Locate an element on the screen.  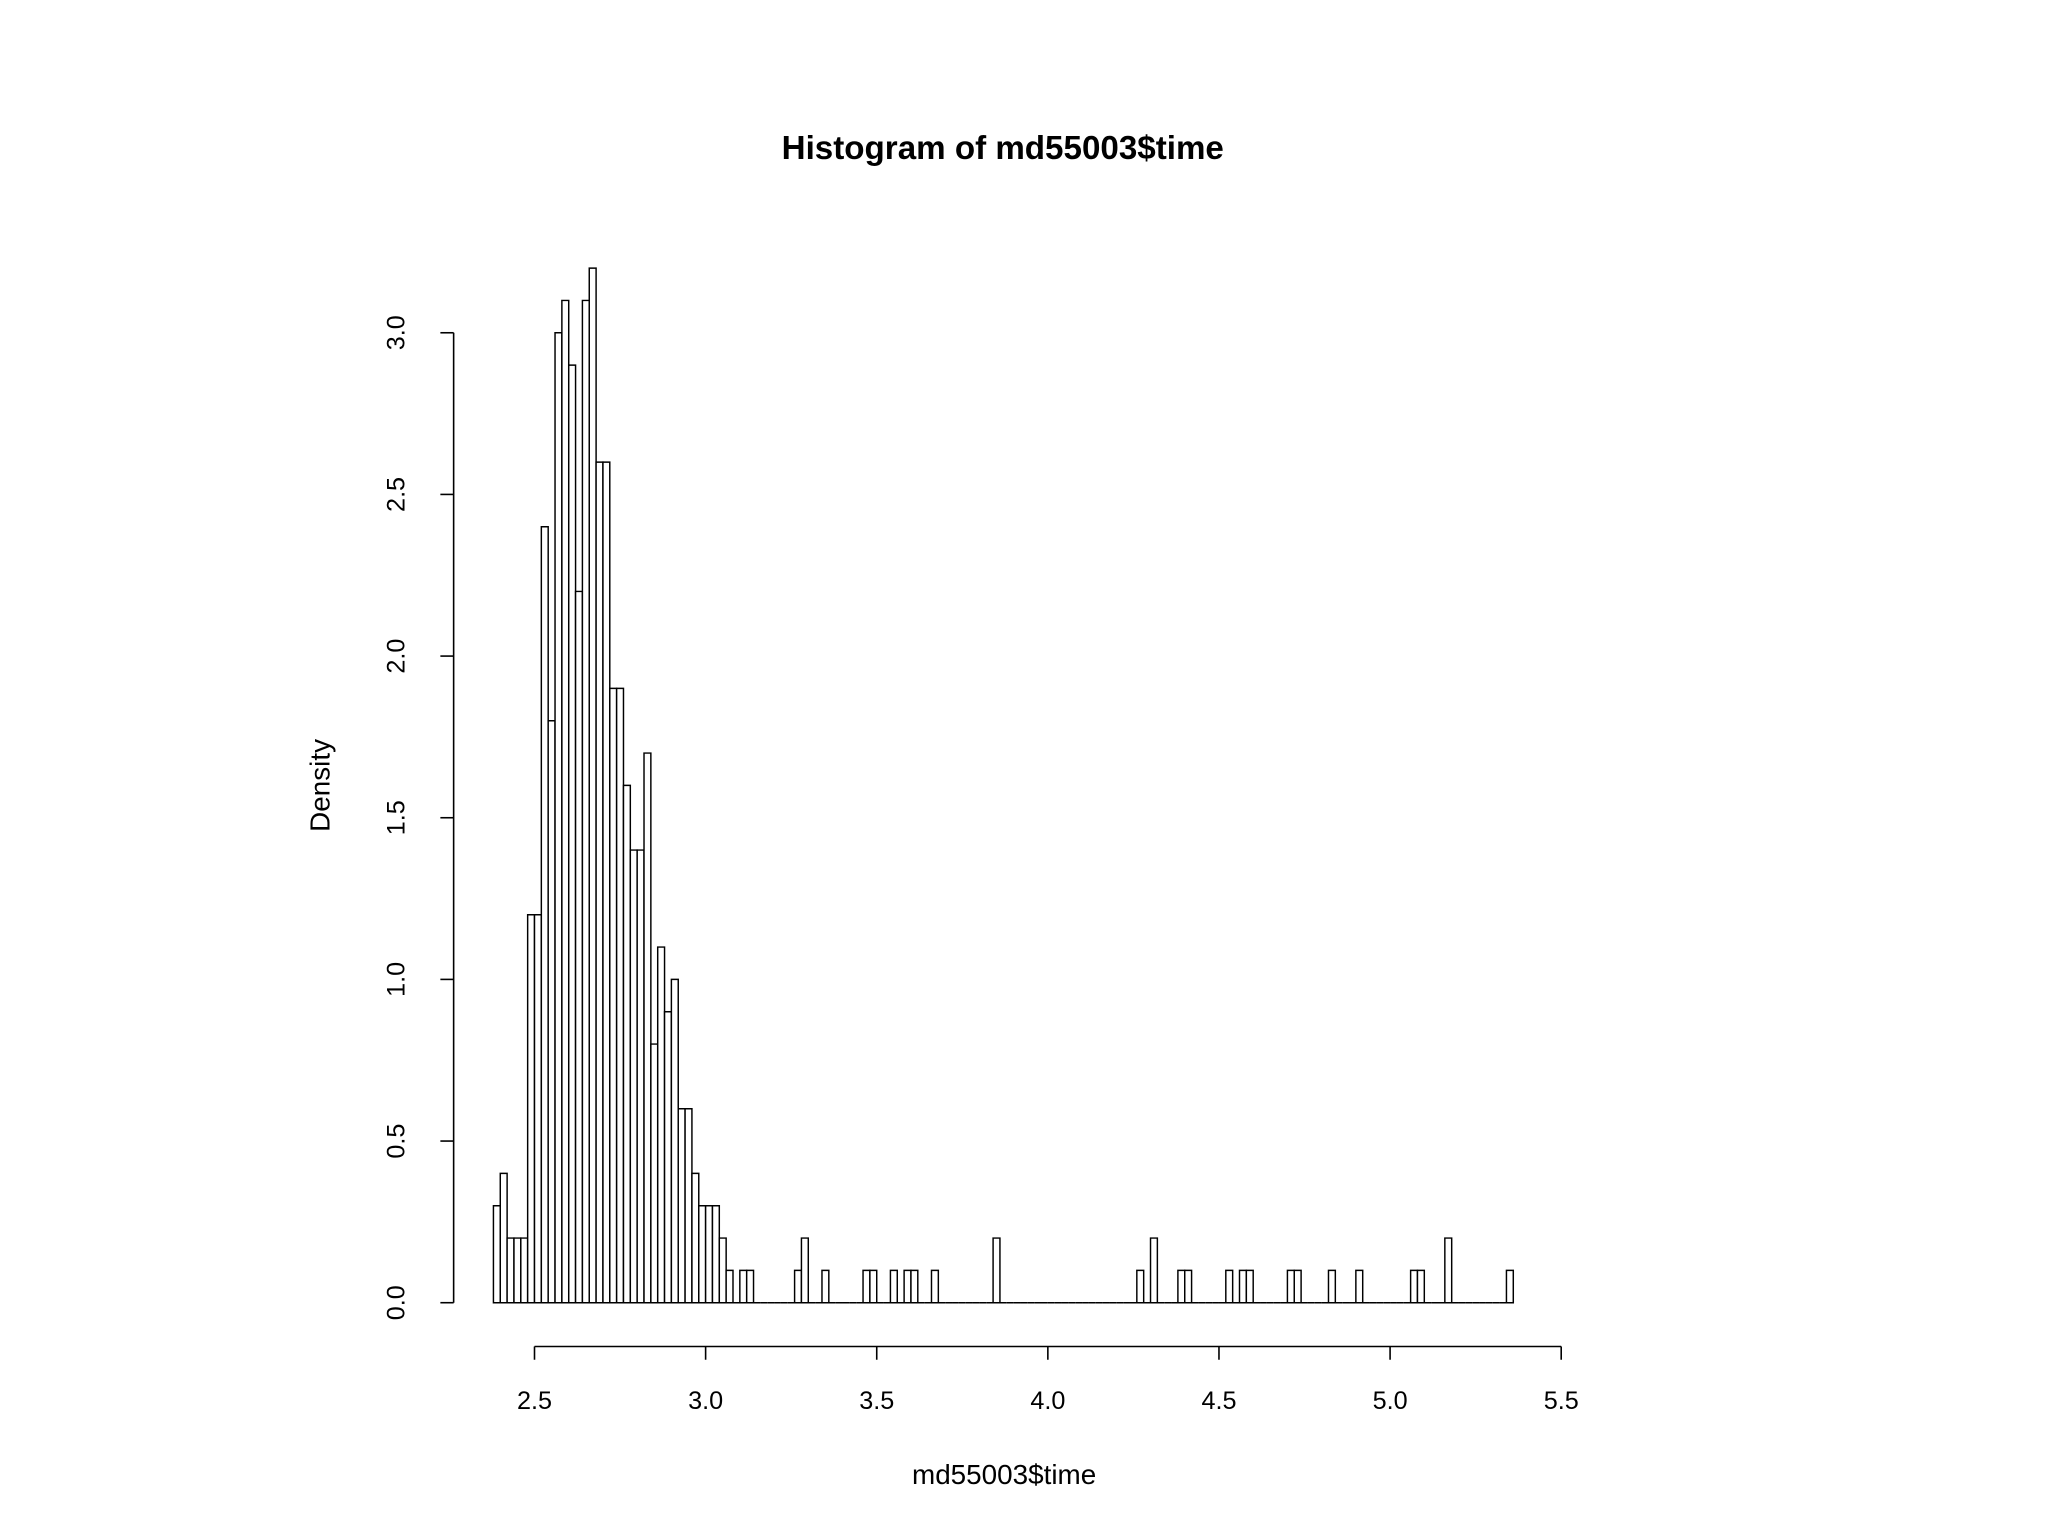
y-tick-label: 1.5 is located at coordinates (397, 817).